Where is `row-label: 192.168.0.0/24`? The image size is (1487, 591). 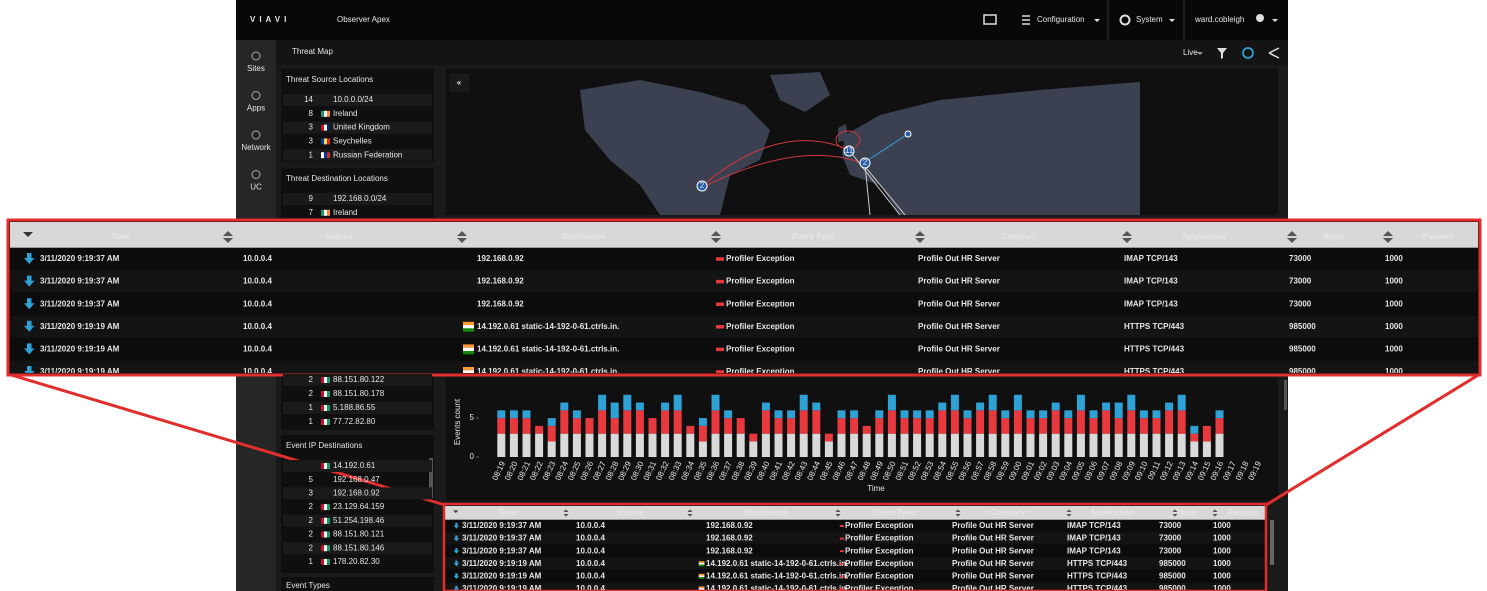
row-label: 192.168.0.0/24 is located at coordinates (360, 198).